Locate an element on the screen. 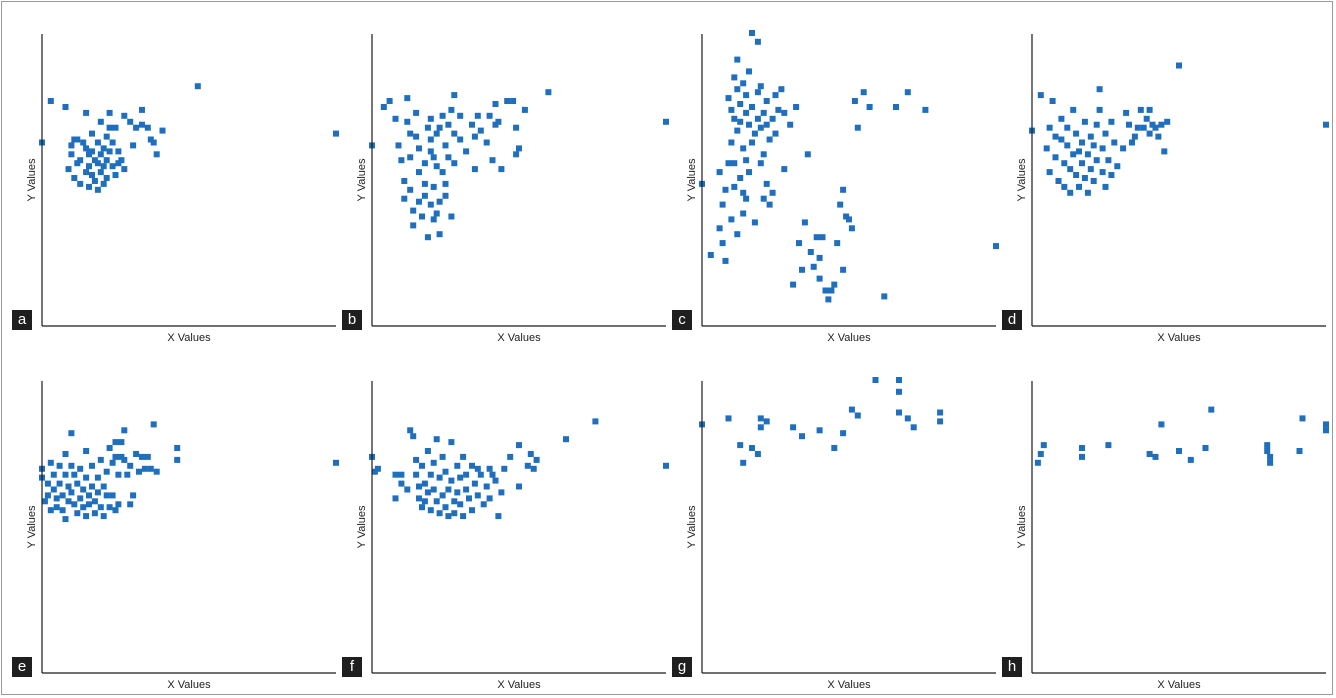 The height and width of the screenshot is (698, 1336). panel-tag: c is located at coordinates (682, 320).